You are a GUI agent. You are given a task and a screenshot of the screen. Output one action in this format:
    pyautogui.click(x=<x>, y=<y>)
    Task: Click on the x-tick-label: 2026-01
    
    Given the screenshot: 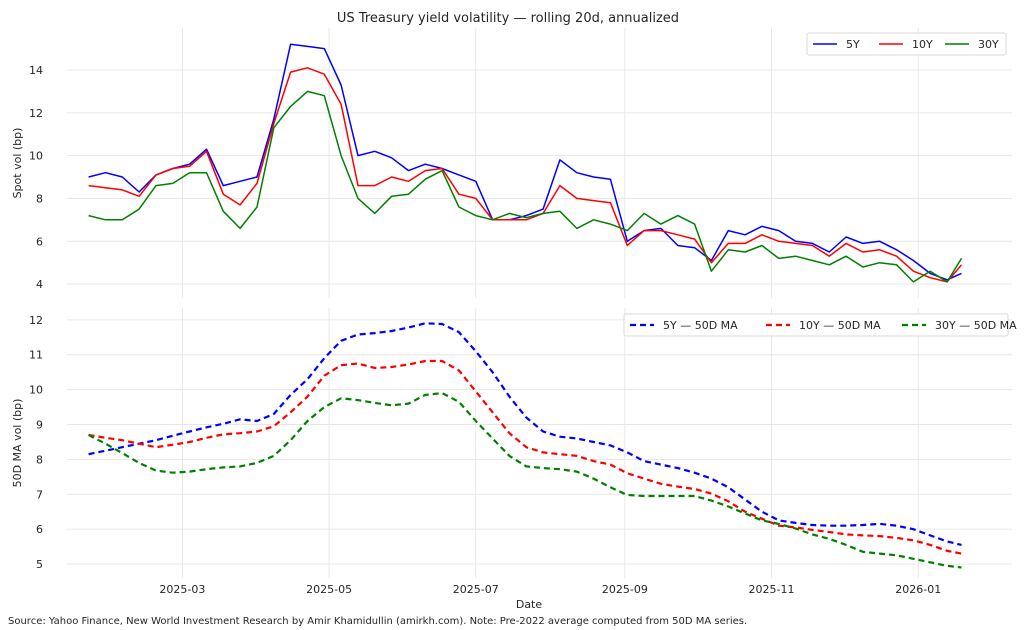 What is the action you would take?
    pyautogui.click(x=918, y=589)
    